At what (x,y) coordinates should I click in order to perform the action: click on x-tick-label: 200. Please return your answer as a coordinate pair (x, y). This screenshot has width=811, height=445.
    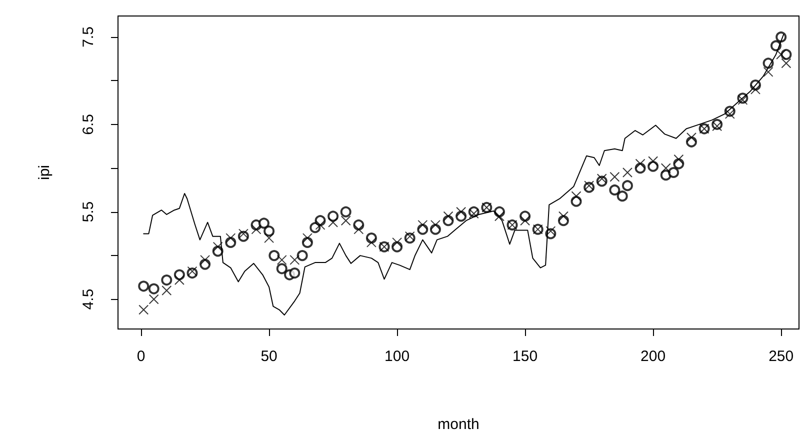
    Looking at the image, I should click on (653, 356).